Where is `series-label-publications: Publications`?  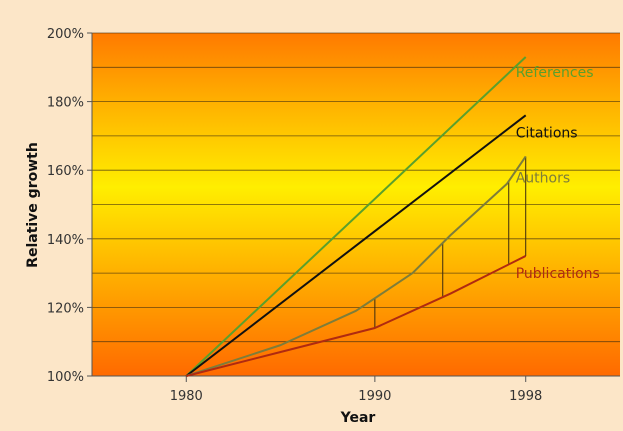
series-label-publications: Publications is located at coordinates (558, 274).